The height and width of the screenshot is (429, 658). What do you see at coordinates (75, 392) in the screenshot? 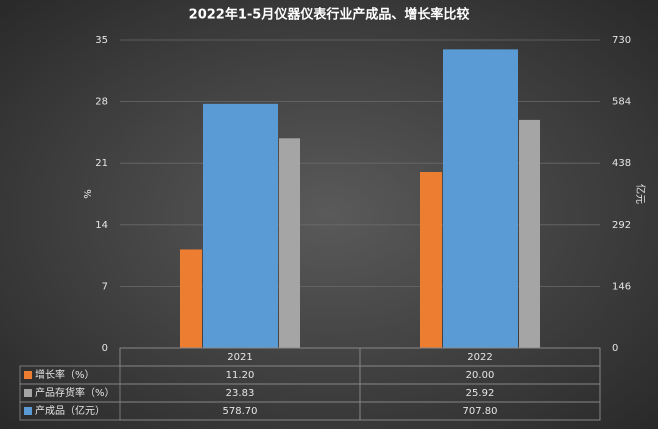
I see `legend-label: 产品存货率（%）` at bounding box center [75, 392].